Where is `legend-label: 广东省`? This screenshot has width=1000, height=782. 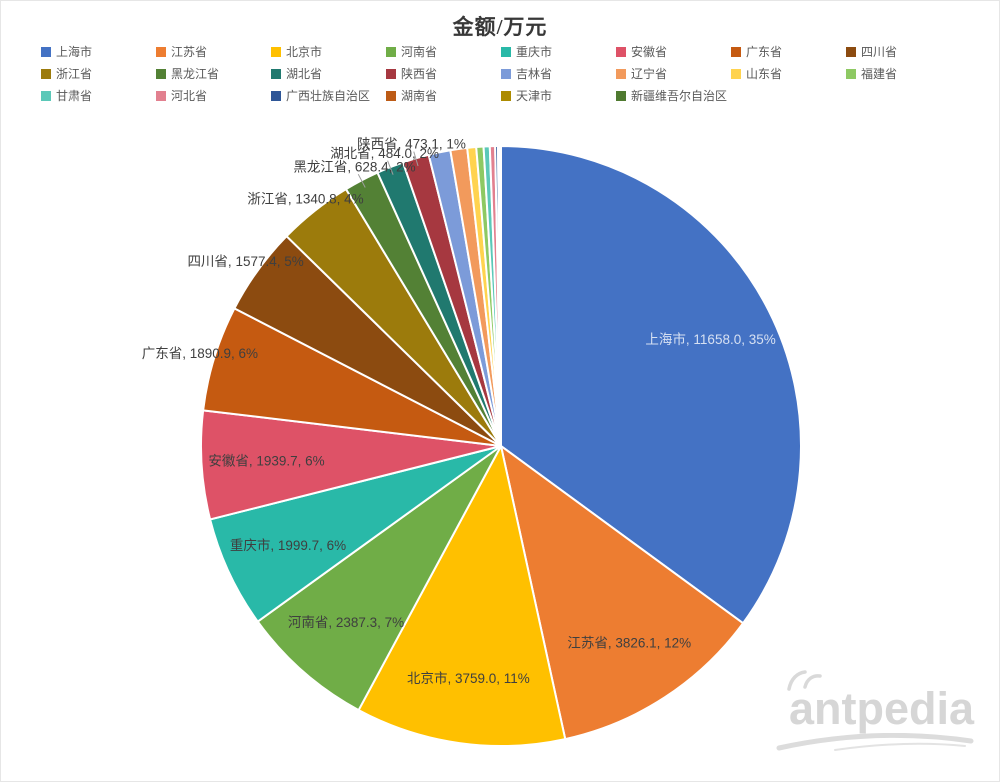
legend-label: 广东省 is located at coordinates (764, 52).